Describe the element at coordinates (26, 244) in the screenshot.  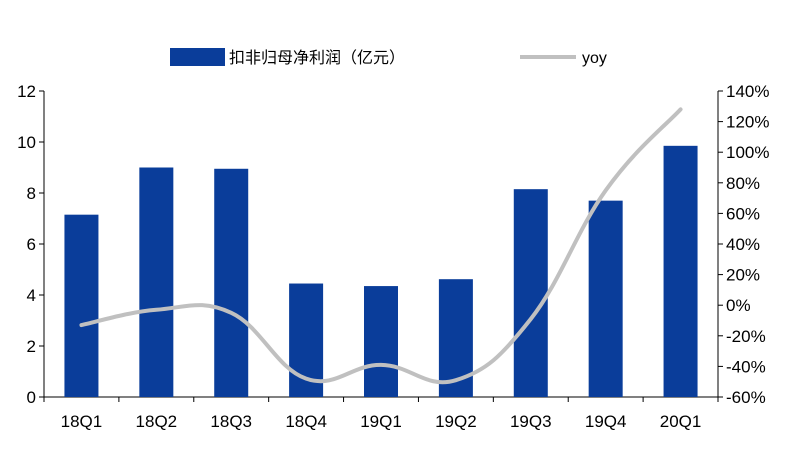
I see `y-axis-left-labels: 0 2 4 6 8 10 12` at that location.